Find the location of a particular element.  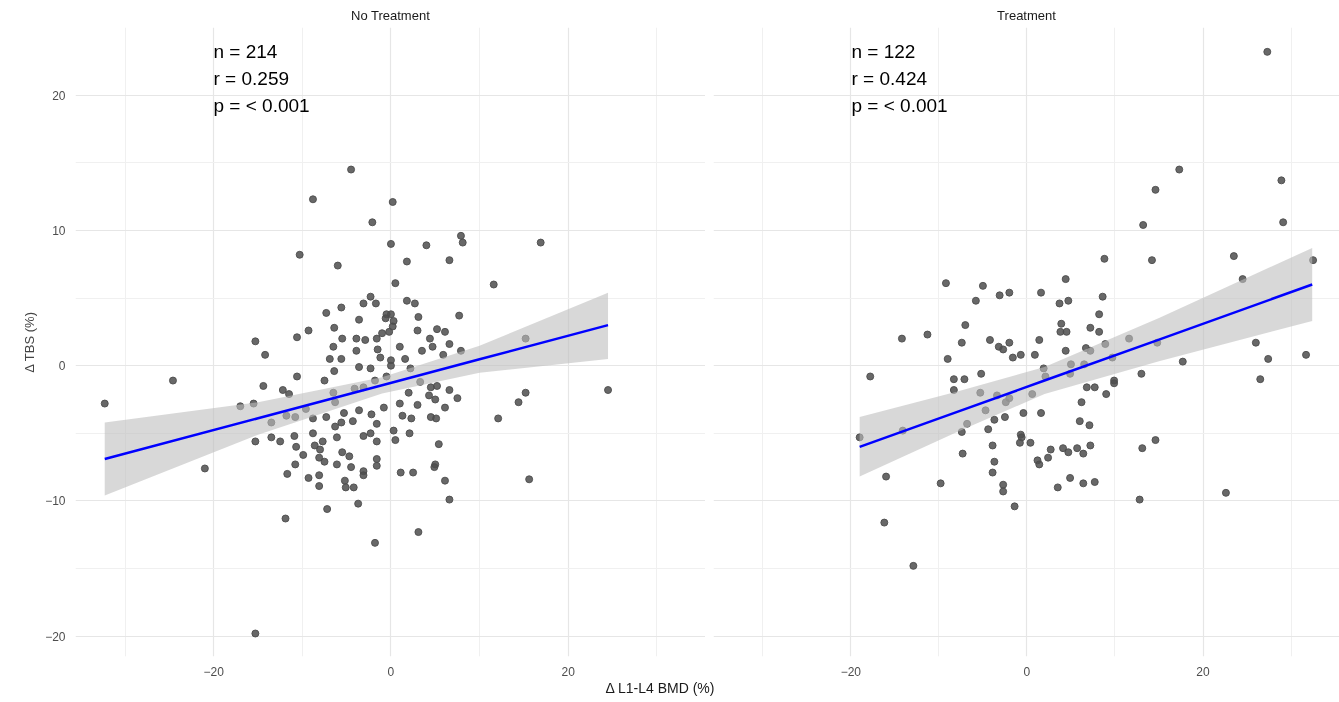

y-tick-label: −20 is located at coordinates (55, 636).